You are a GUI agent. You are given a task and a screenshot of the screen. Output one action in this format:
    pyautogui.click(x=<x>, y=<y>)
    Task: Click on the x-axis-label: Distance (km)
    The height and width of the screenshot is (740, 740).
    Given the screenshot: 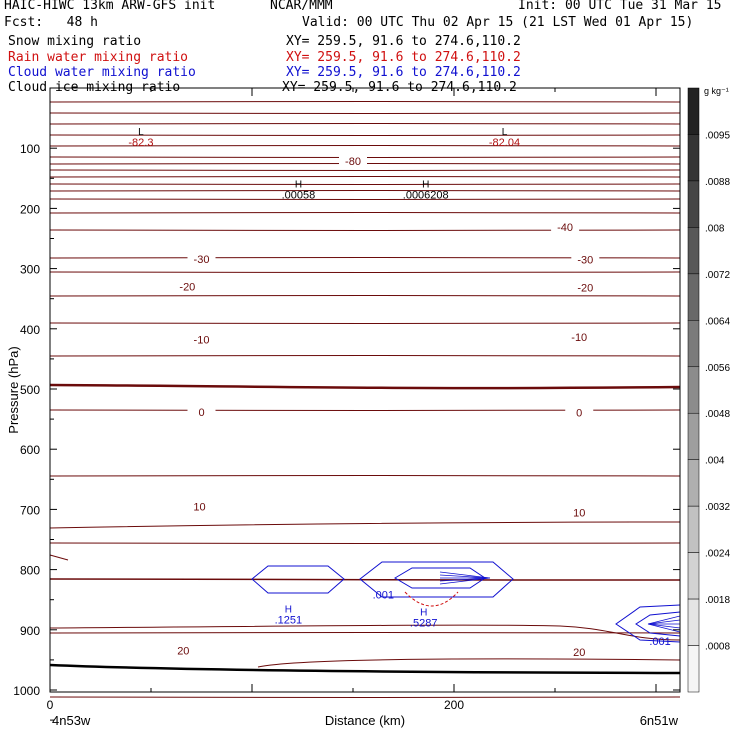 What is the action you would take?
    pyautogui.click(x=365, y=720)
    